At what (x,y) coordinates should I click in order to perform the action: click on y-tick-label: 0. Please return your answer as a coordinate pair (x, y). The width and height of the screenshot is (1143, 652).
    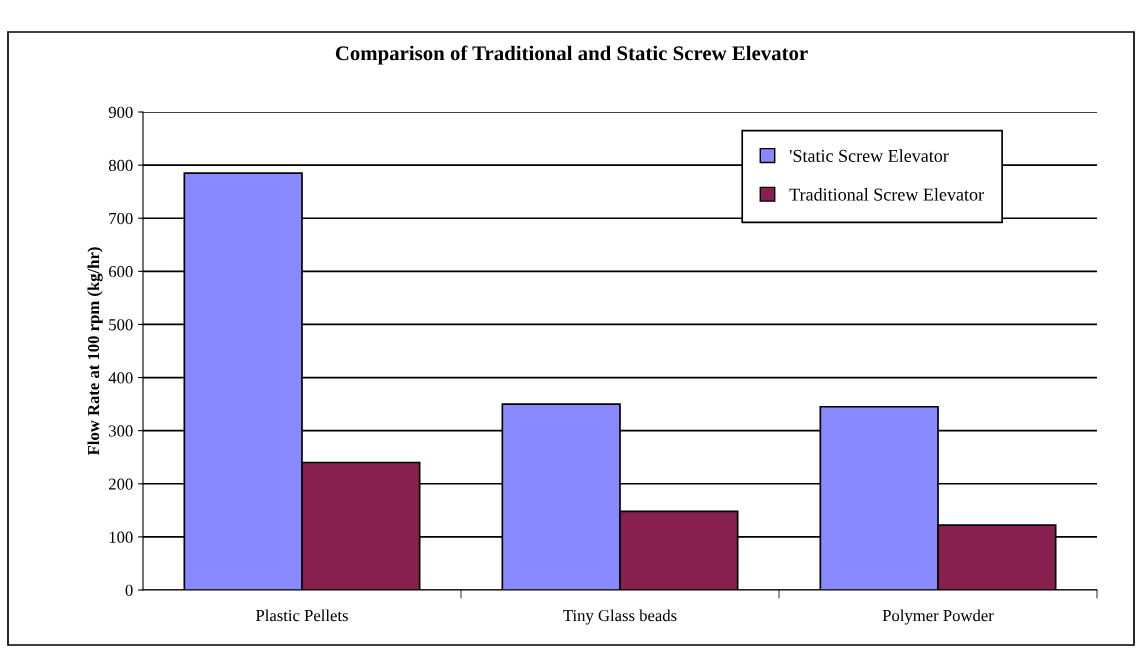
    Looking at the image, I should click on (129, 590).